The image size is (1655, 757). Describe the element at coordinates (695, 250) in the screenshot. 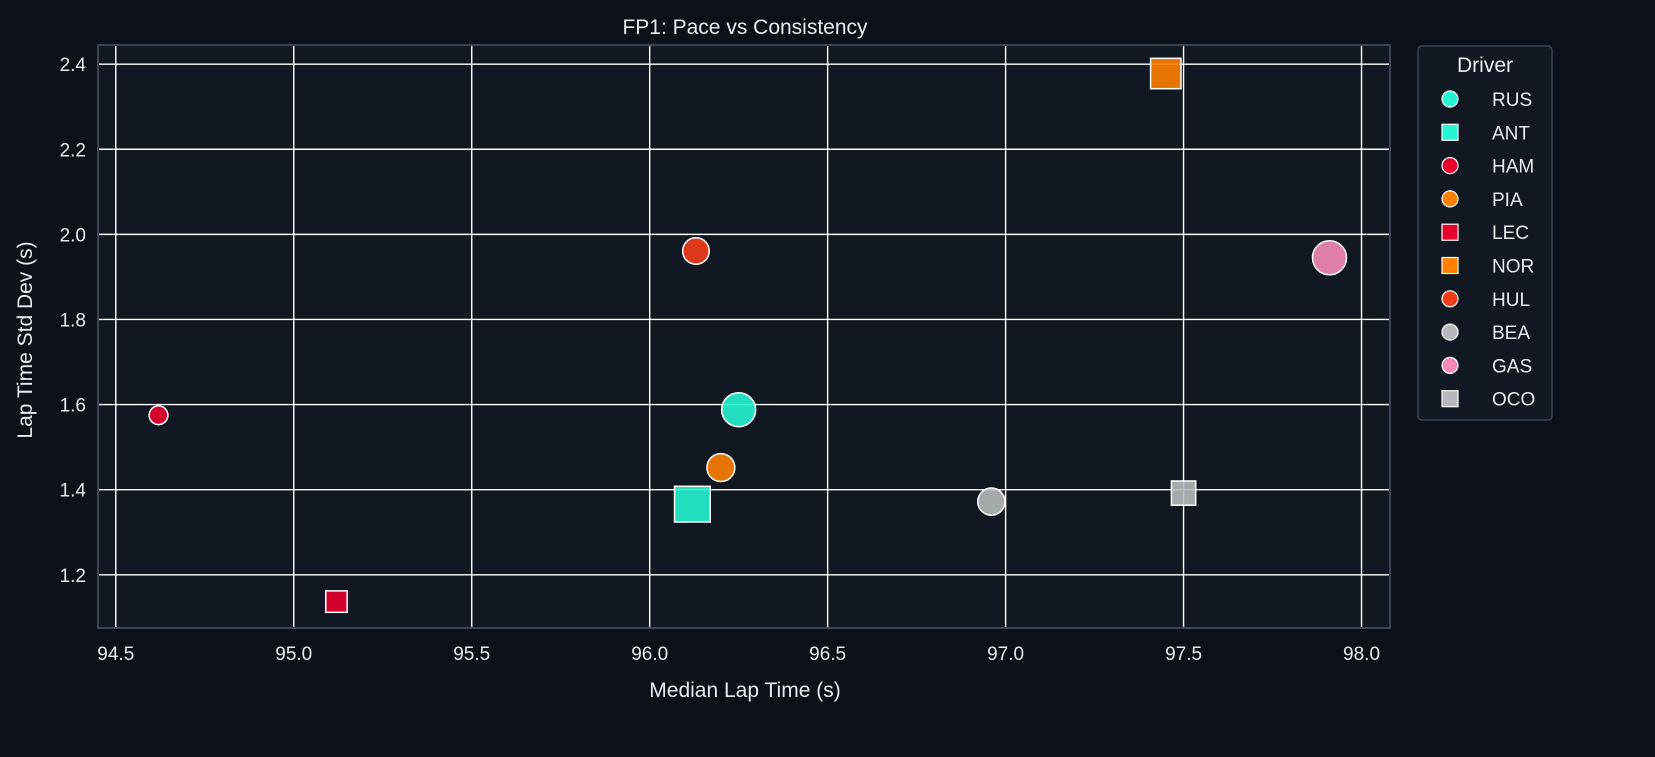

I see `data-point-hul` at that location.